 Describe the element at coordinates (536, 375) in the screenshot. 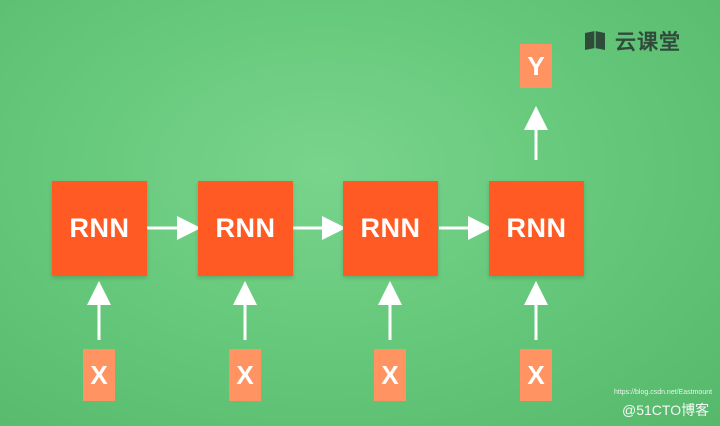

I see `input-x-4: X` at that location.